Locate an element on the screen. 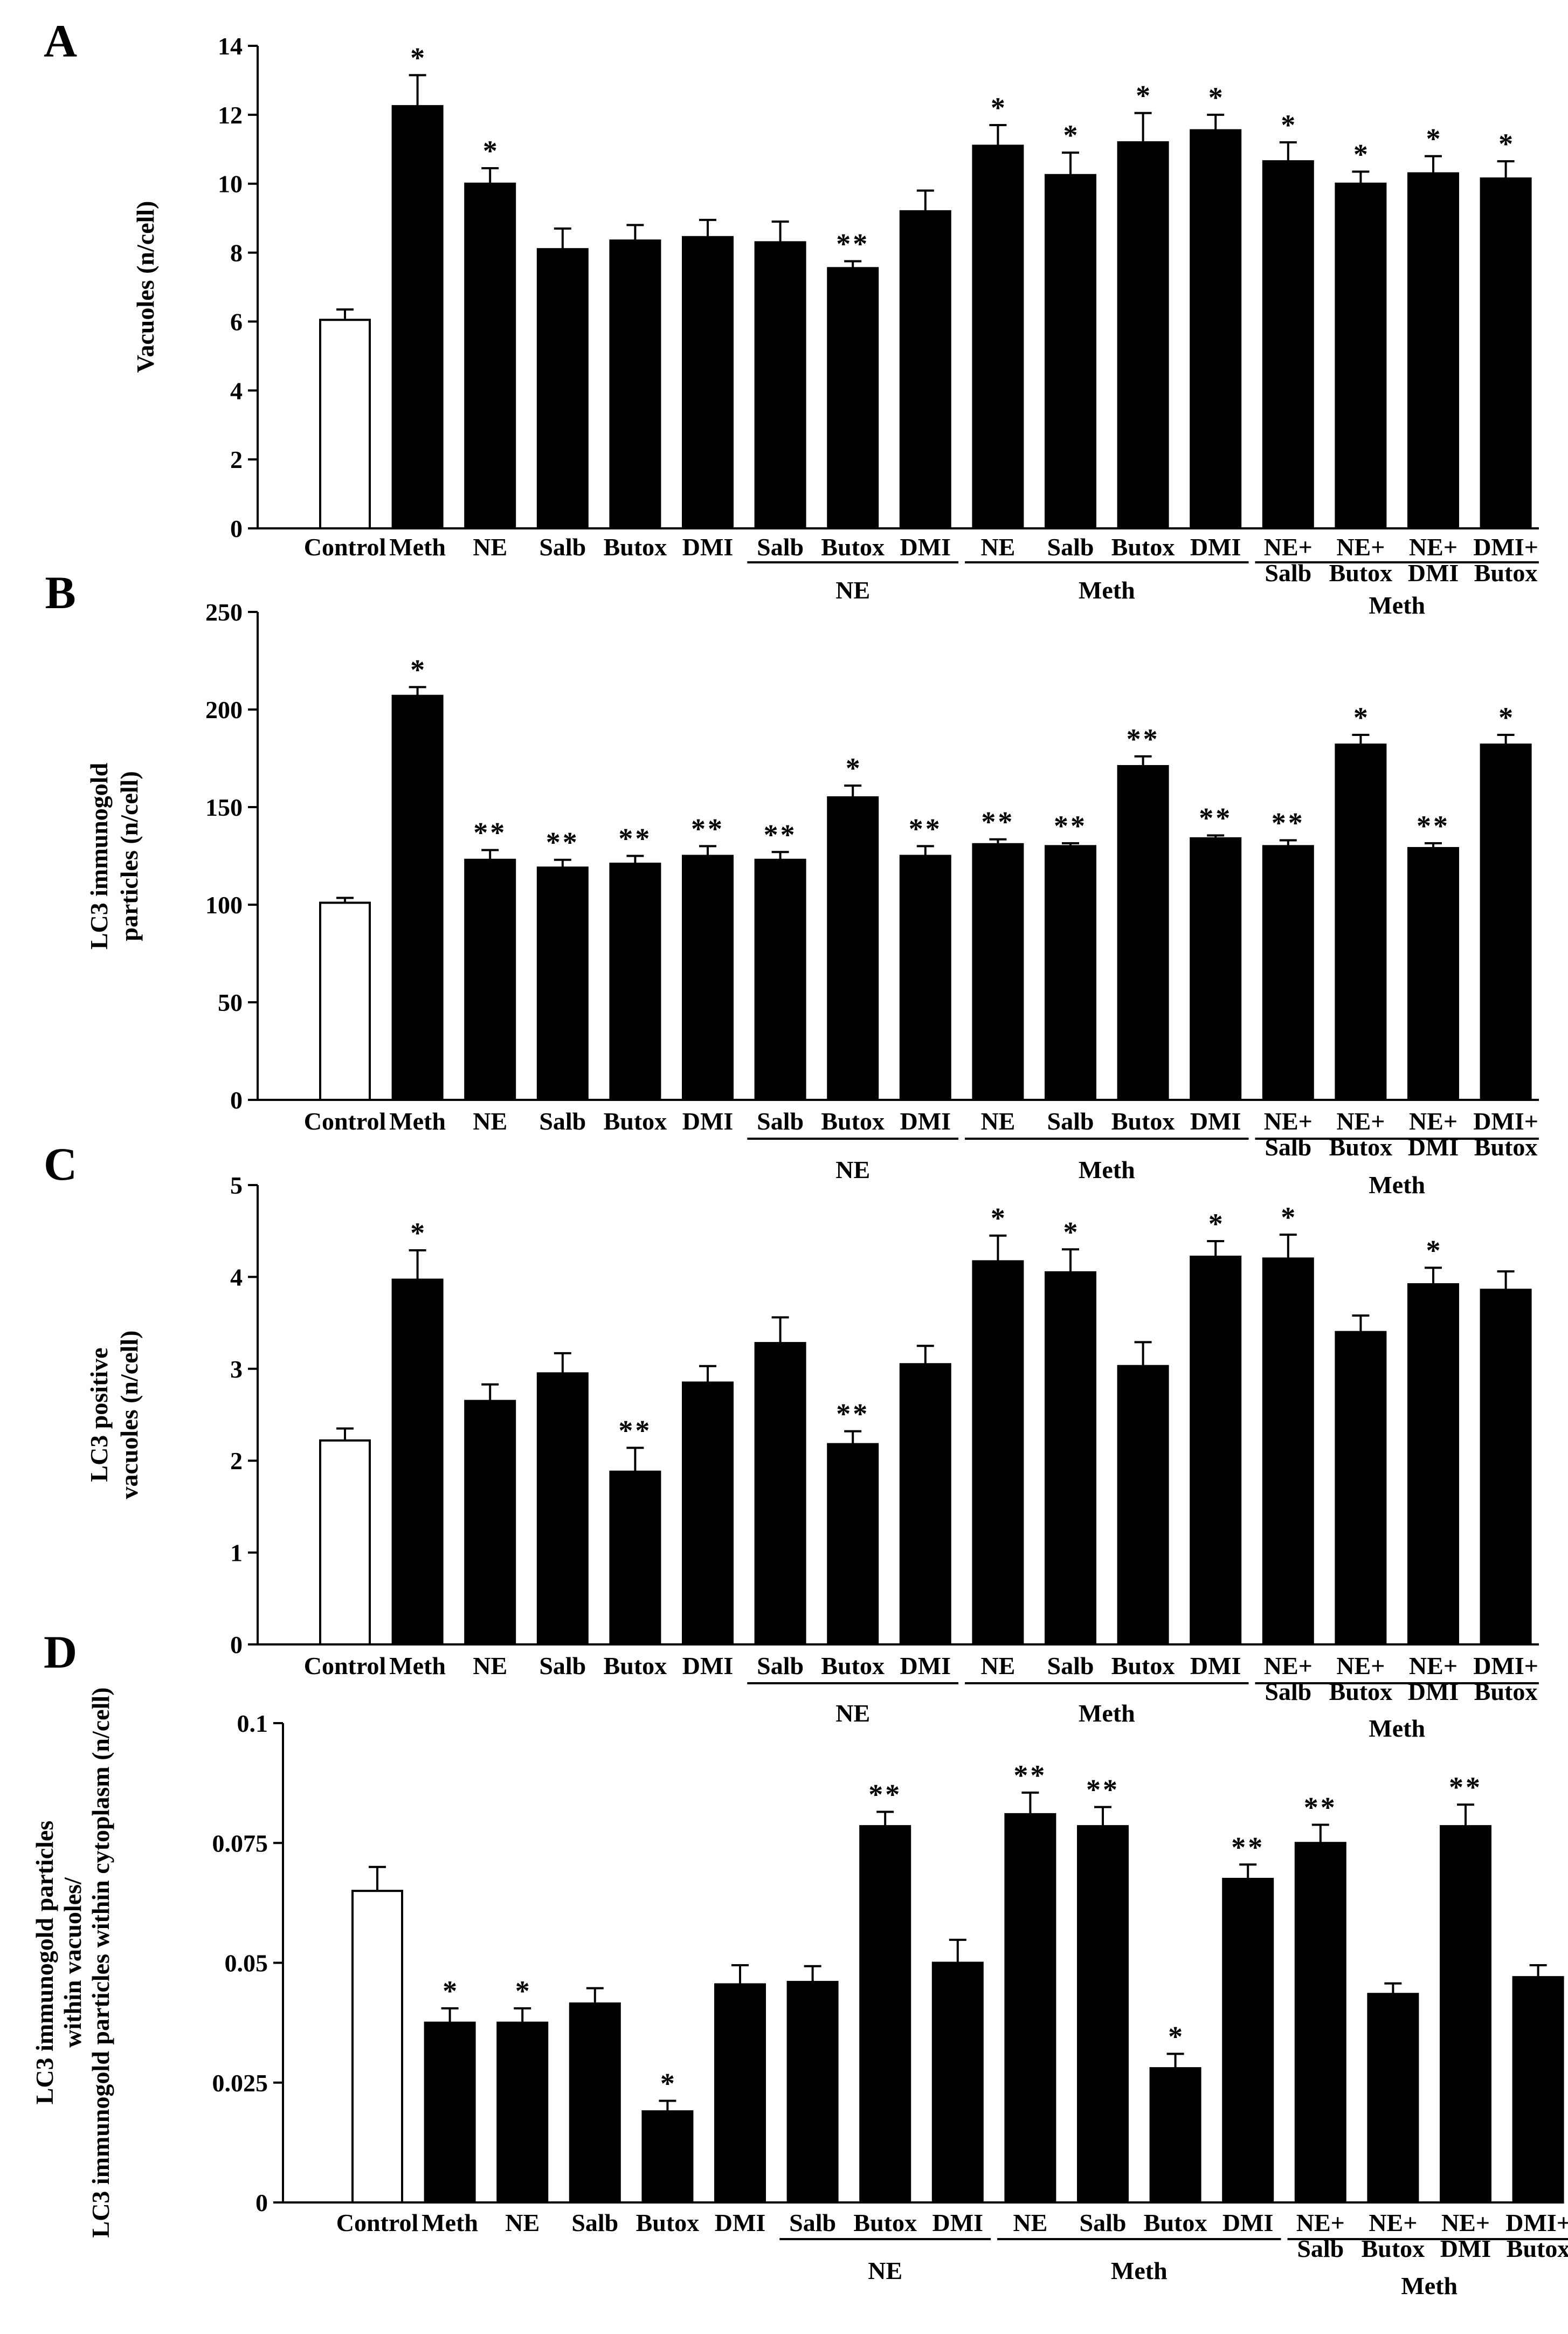 The image size is (1568, 2334). y-tick-label: 0.1 is located at coordinates (253, 1723).